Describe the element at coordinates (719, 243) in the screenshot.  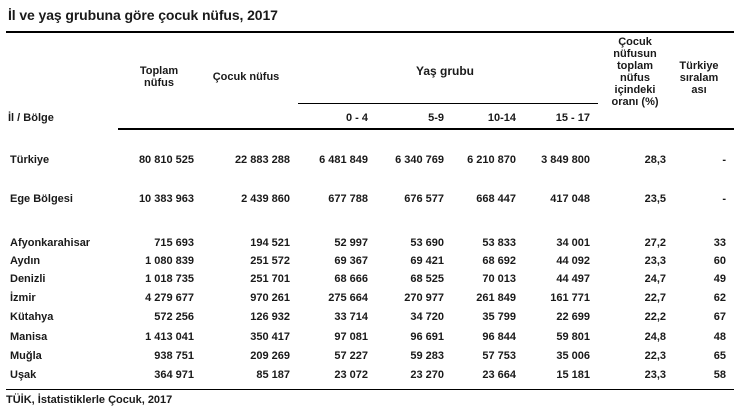
I see `cell-rank: 33` at that location.